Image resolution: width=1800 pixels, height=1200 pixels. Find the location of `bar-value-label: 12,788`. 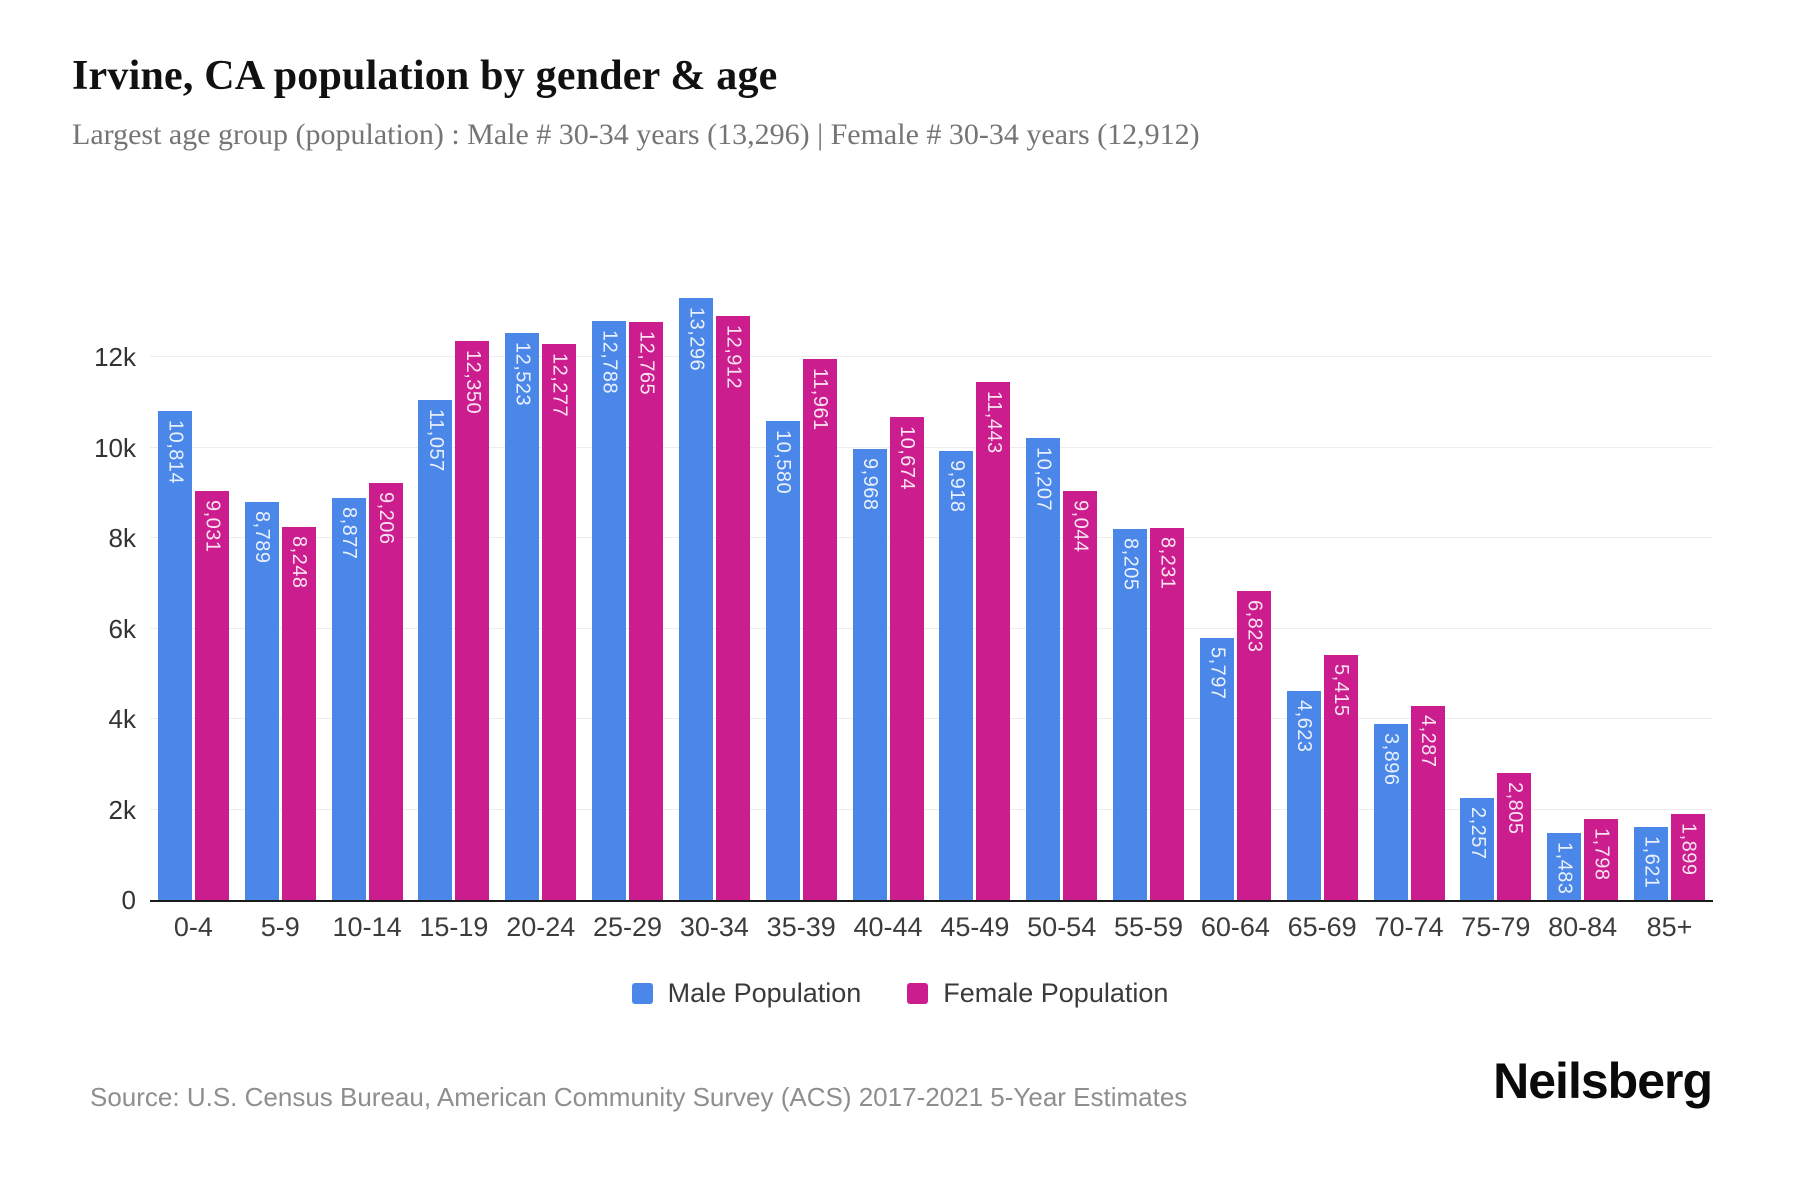

bar-value-label: 12,788 is located at coordinates (609, 362).